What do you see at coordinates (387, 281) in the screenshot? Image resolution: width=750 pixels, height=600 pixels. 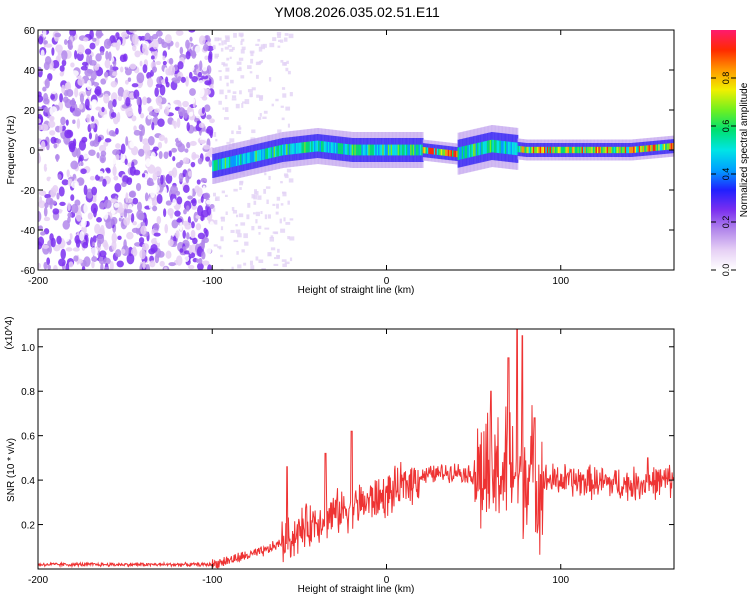 I see `x-tick-label: 0` at bounding box center [387, 281].